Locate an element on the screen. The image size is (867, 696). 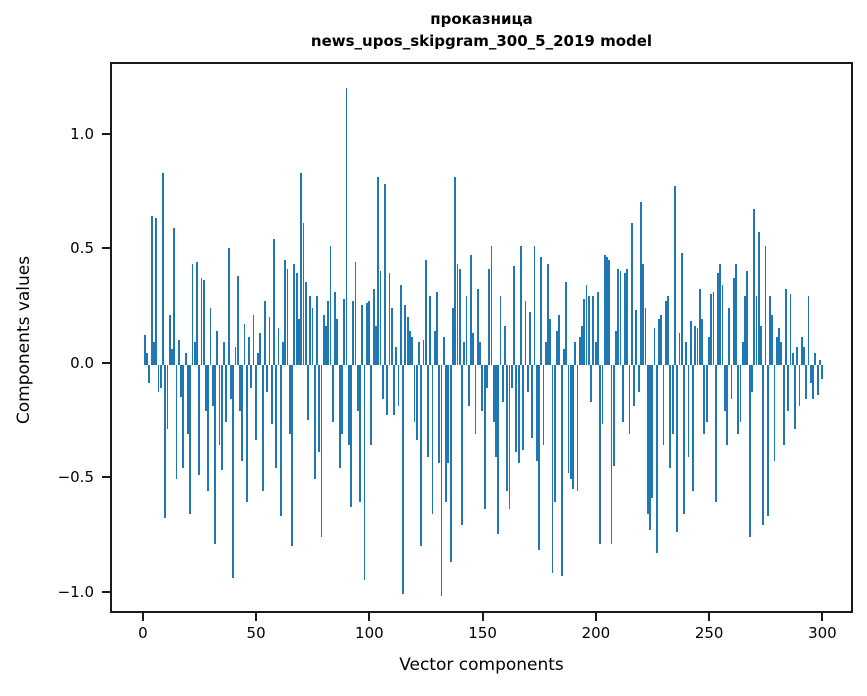
x-tick-label: 250 is located at coordinates (709, 633).